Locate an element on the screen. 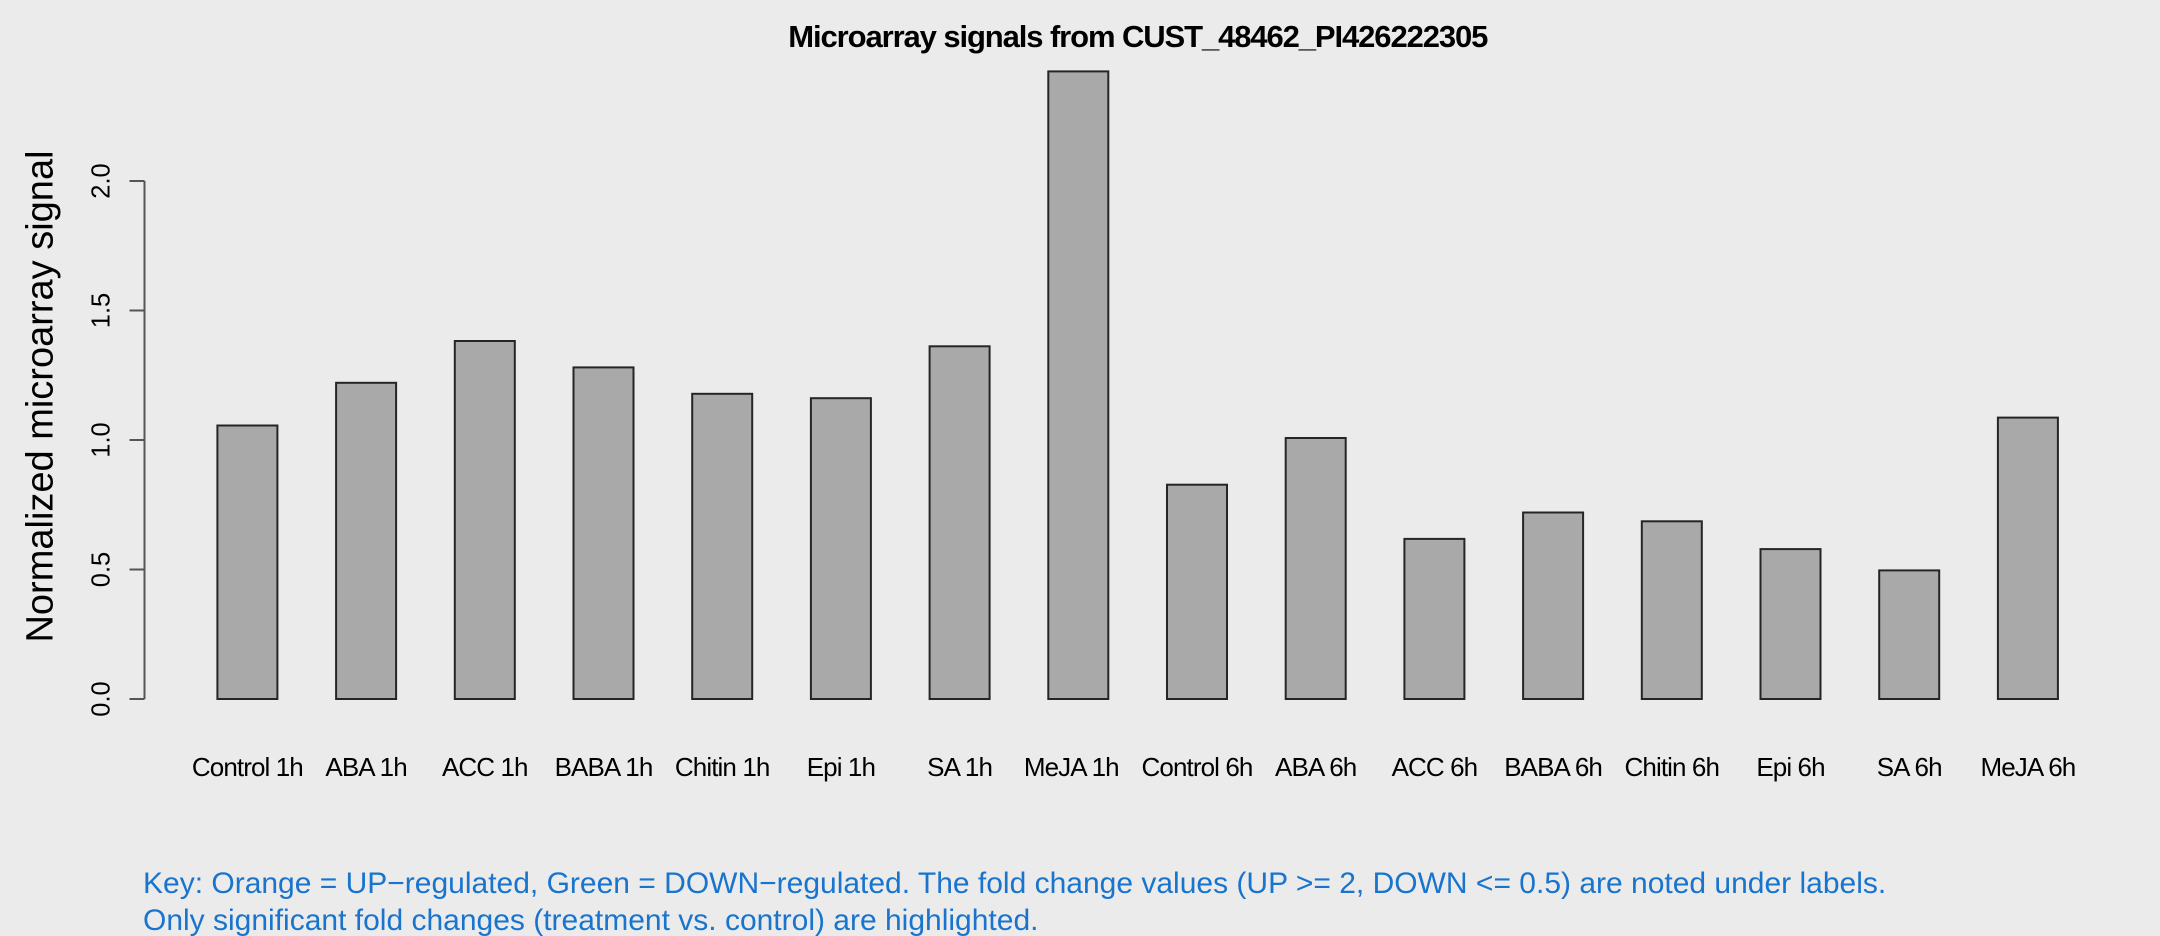 This screenshot has width=2160, height=936. svg-text: Control 6h is located at coordinates (1197, 767).